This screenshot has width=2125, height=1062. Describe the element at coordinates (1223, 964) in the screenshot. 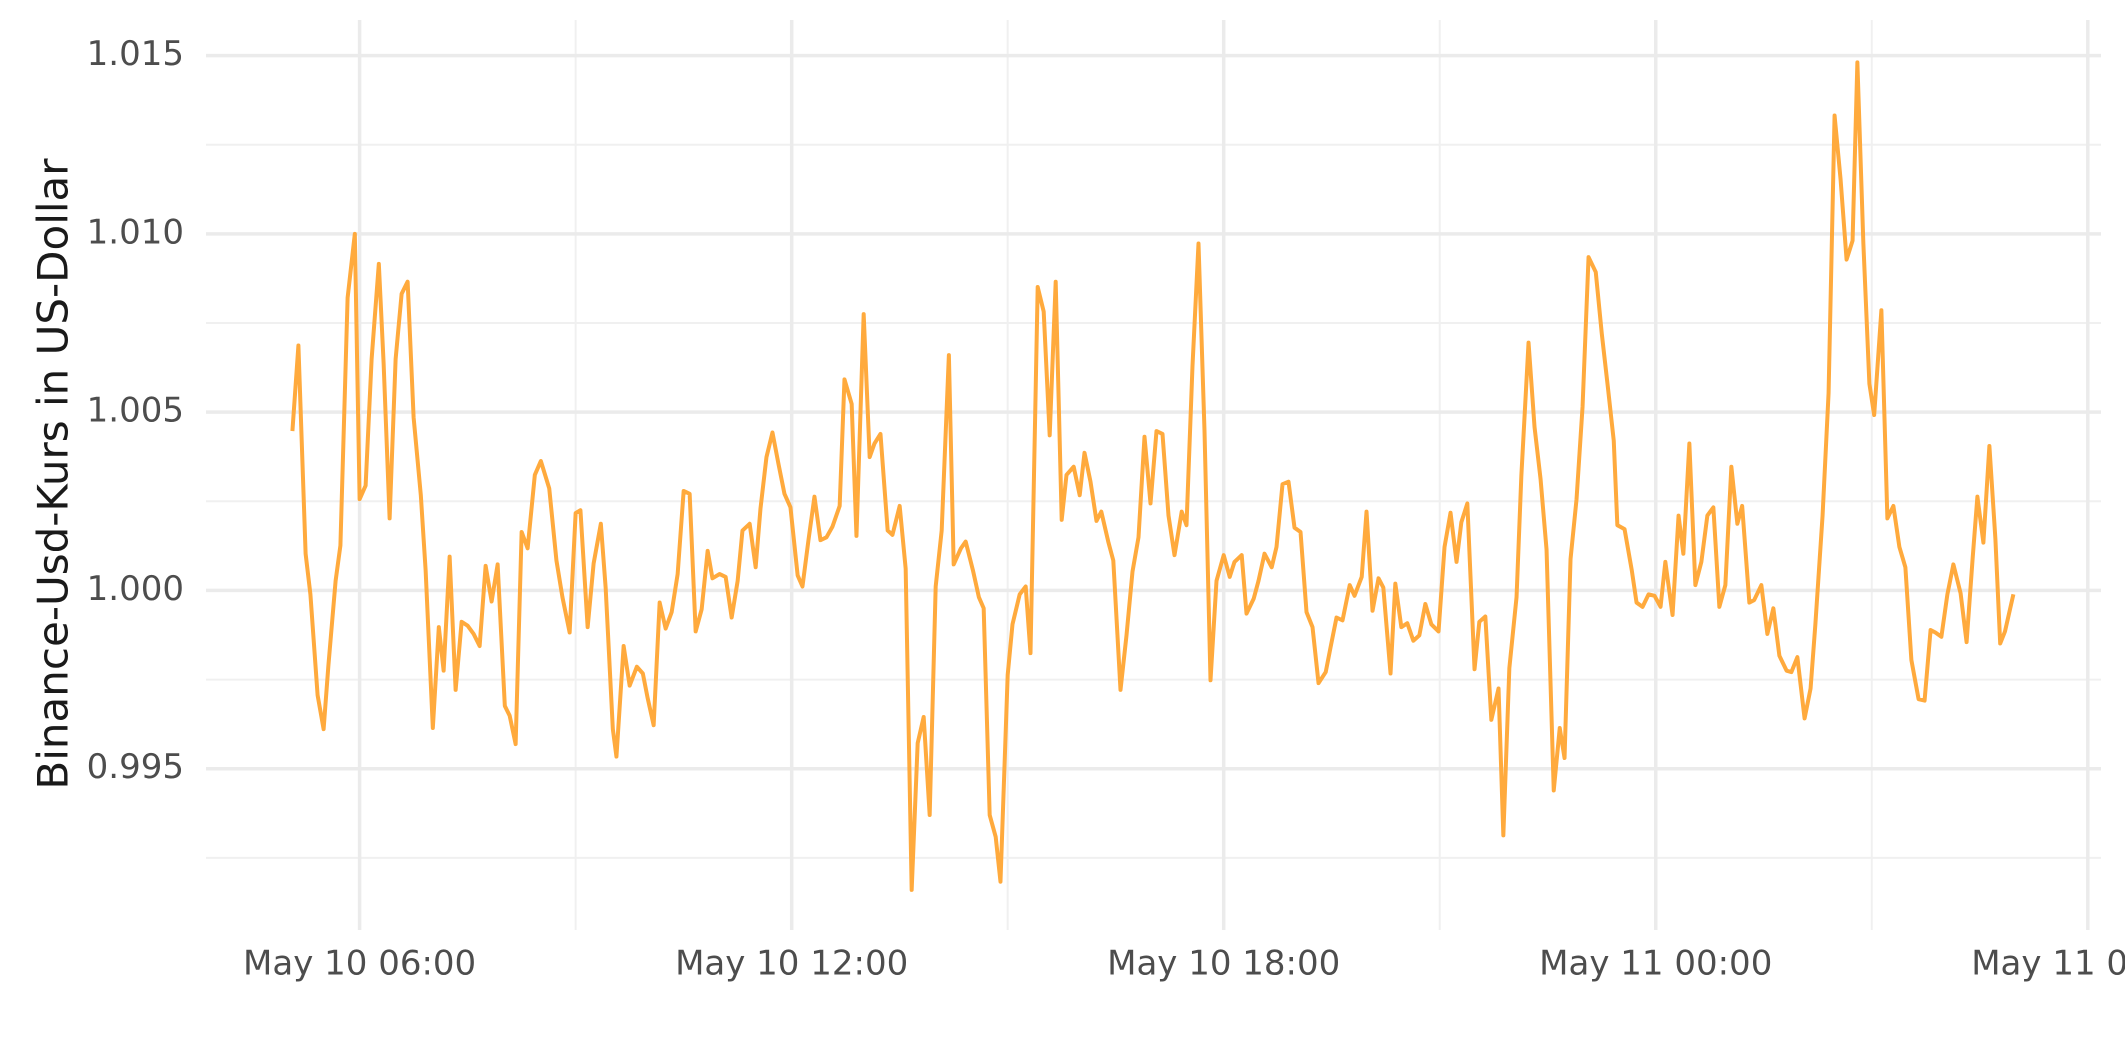

I see `x-tick-label: May 10 18:00` at that location.